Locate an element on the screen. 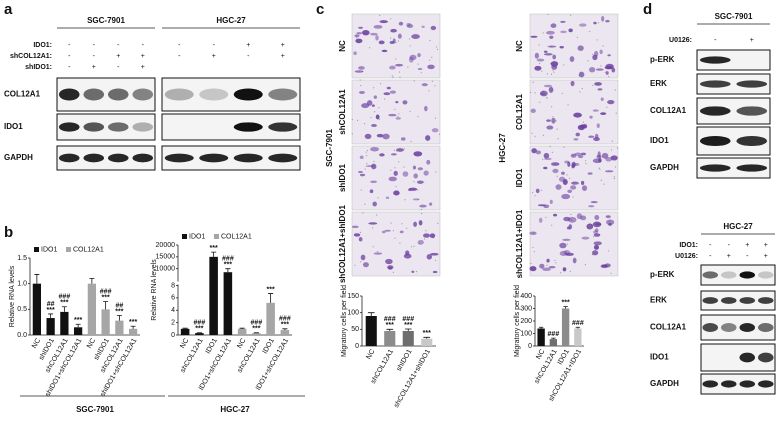 This screenshot has width=778, height=426. image-label: COL12A1 is located at coordinates (519, 111).